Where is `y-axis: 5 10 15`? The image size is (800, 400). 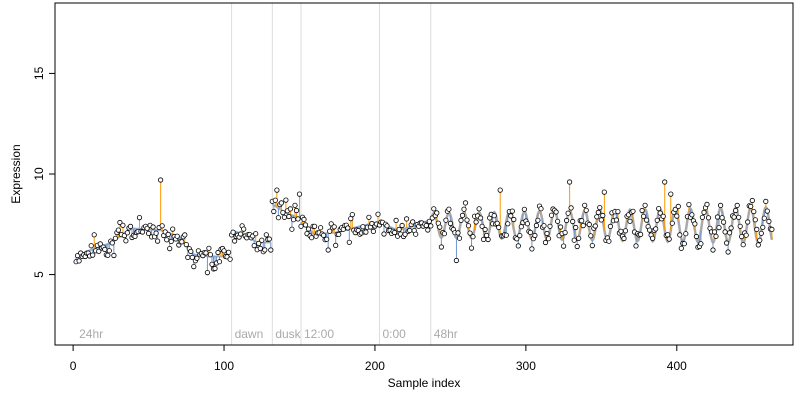 y-axis: 5 10 15 is located at coordinates (43, 172).